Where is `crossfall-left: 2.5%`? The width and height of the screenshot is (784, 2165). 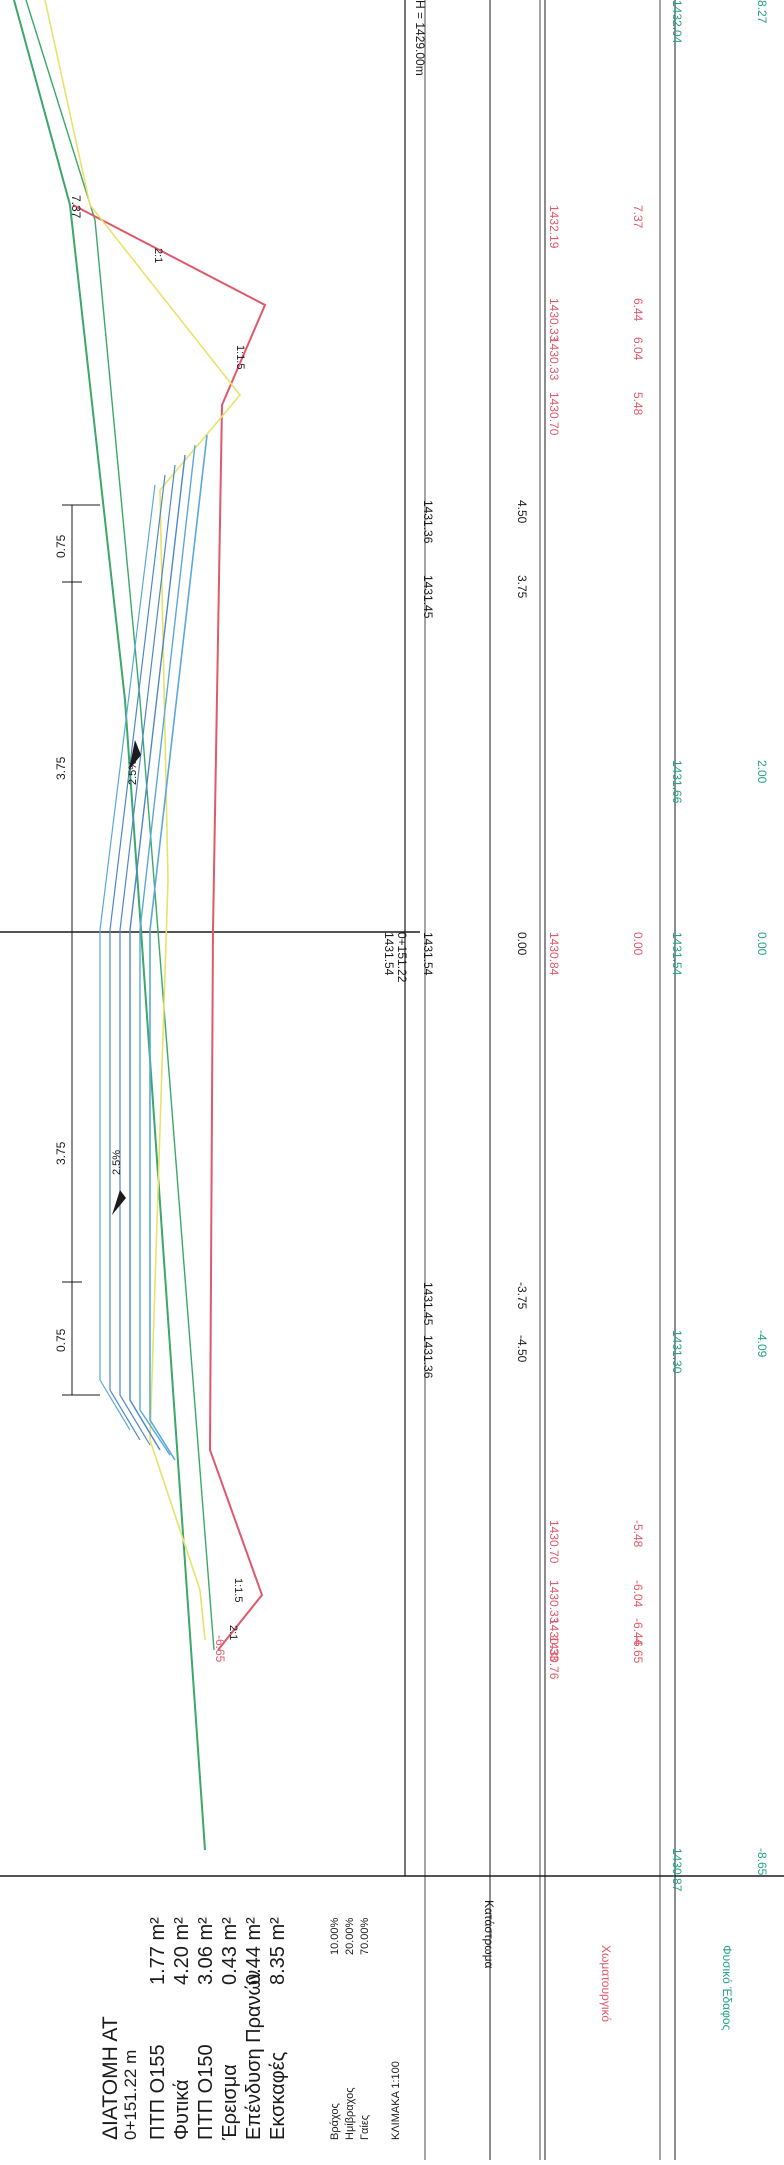
crossfall-left: 2.5% is located at coordinates (117, 1162).